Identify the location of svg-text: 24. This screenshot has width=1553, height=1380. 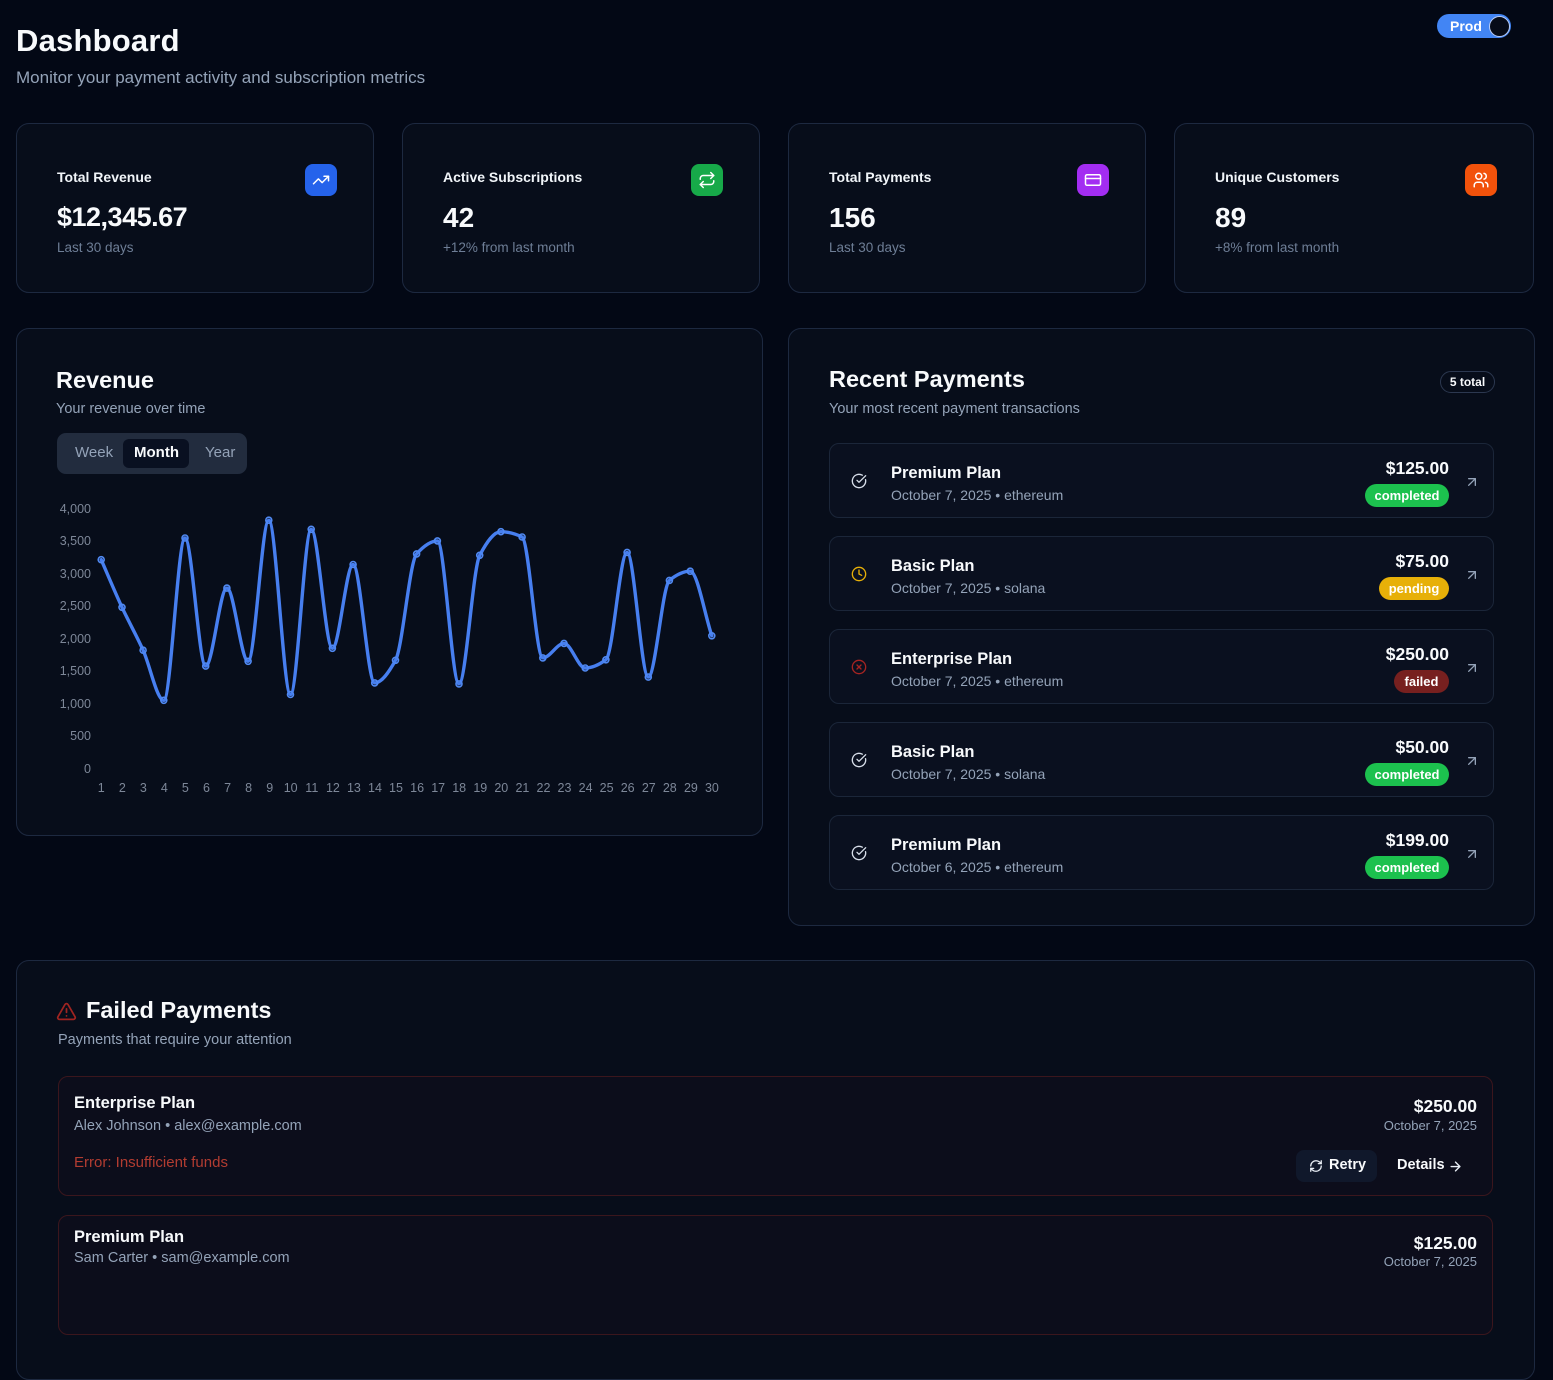
(586, 788).